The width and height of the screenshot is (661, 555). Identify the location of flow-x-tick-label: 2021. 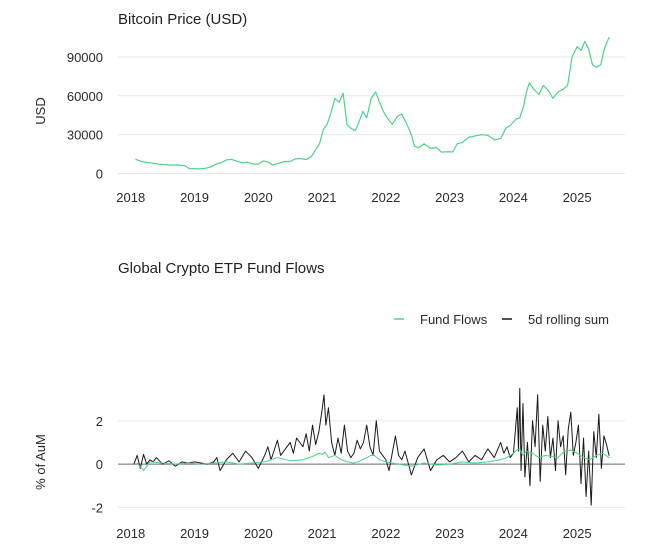
(322, 533).